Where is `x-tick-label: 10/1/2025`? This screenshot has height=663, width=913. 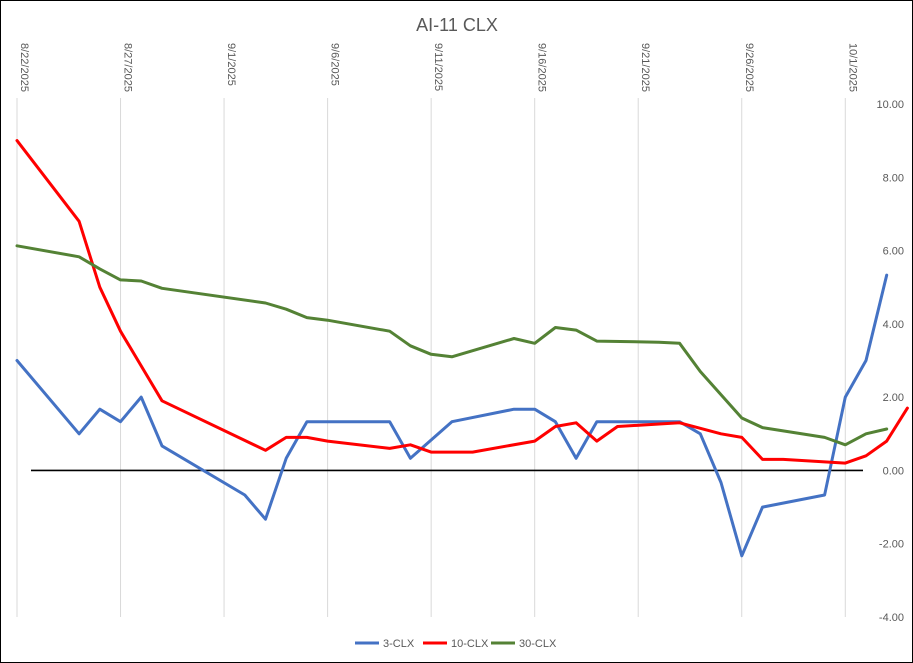
x-tick-label: 10/1/2025 is located at coordinates (852, 67).